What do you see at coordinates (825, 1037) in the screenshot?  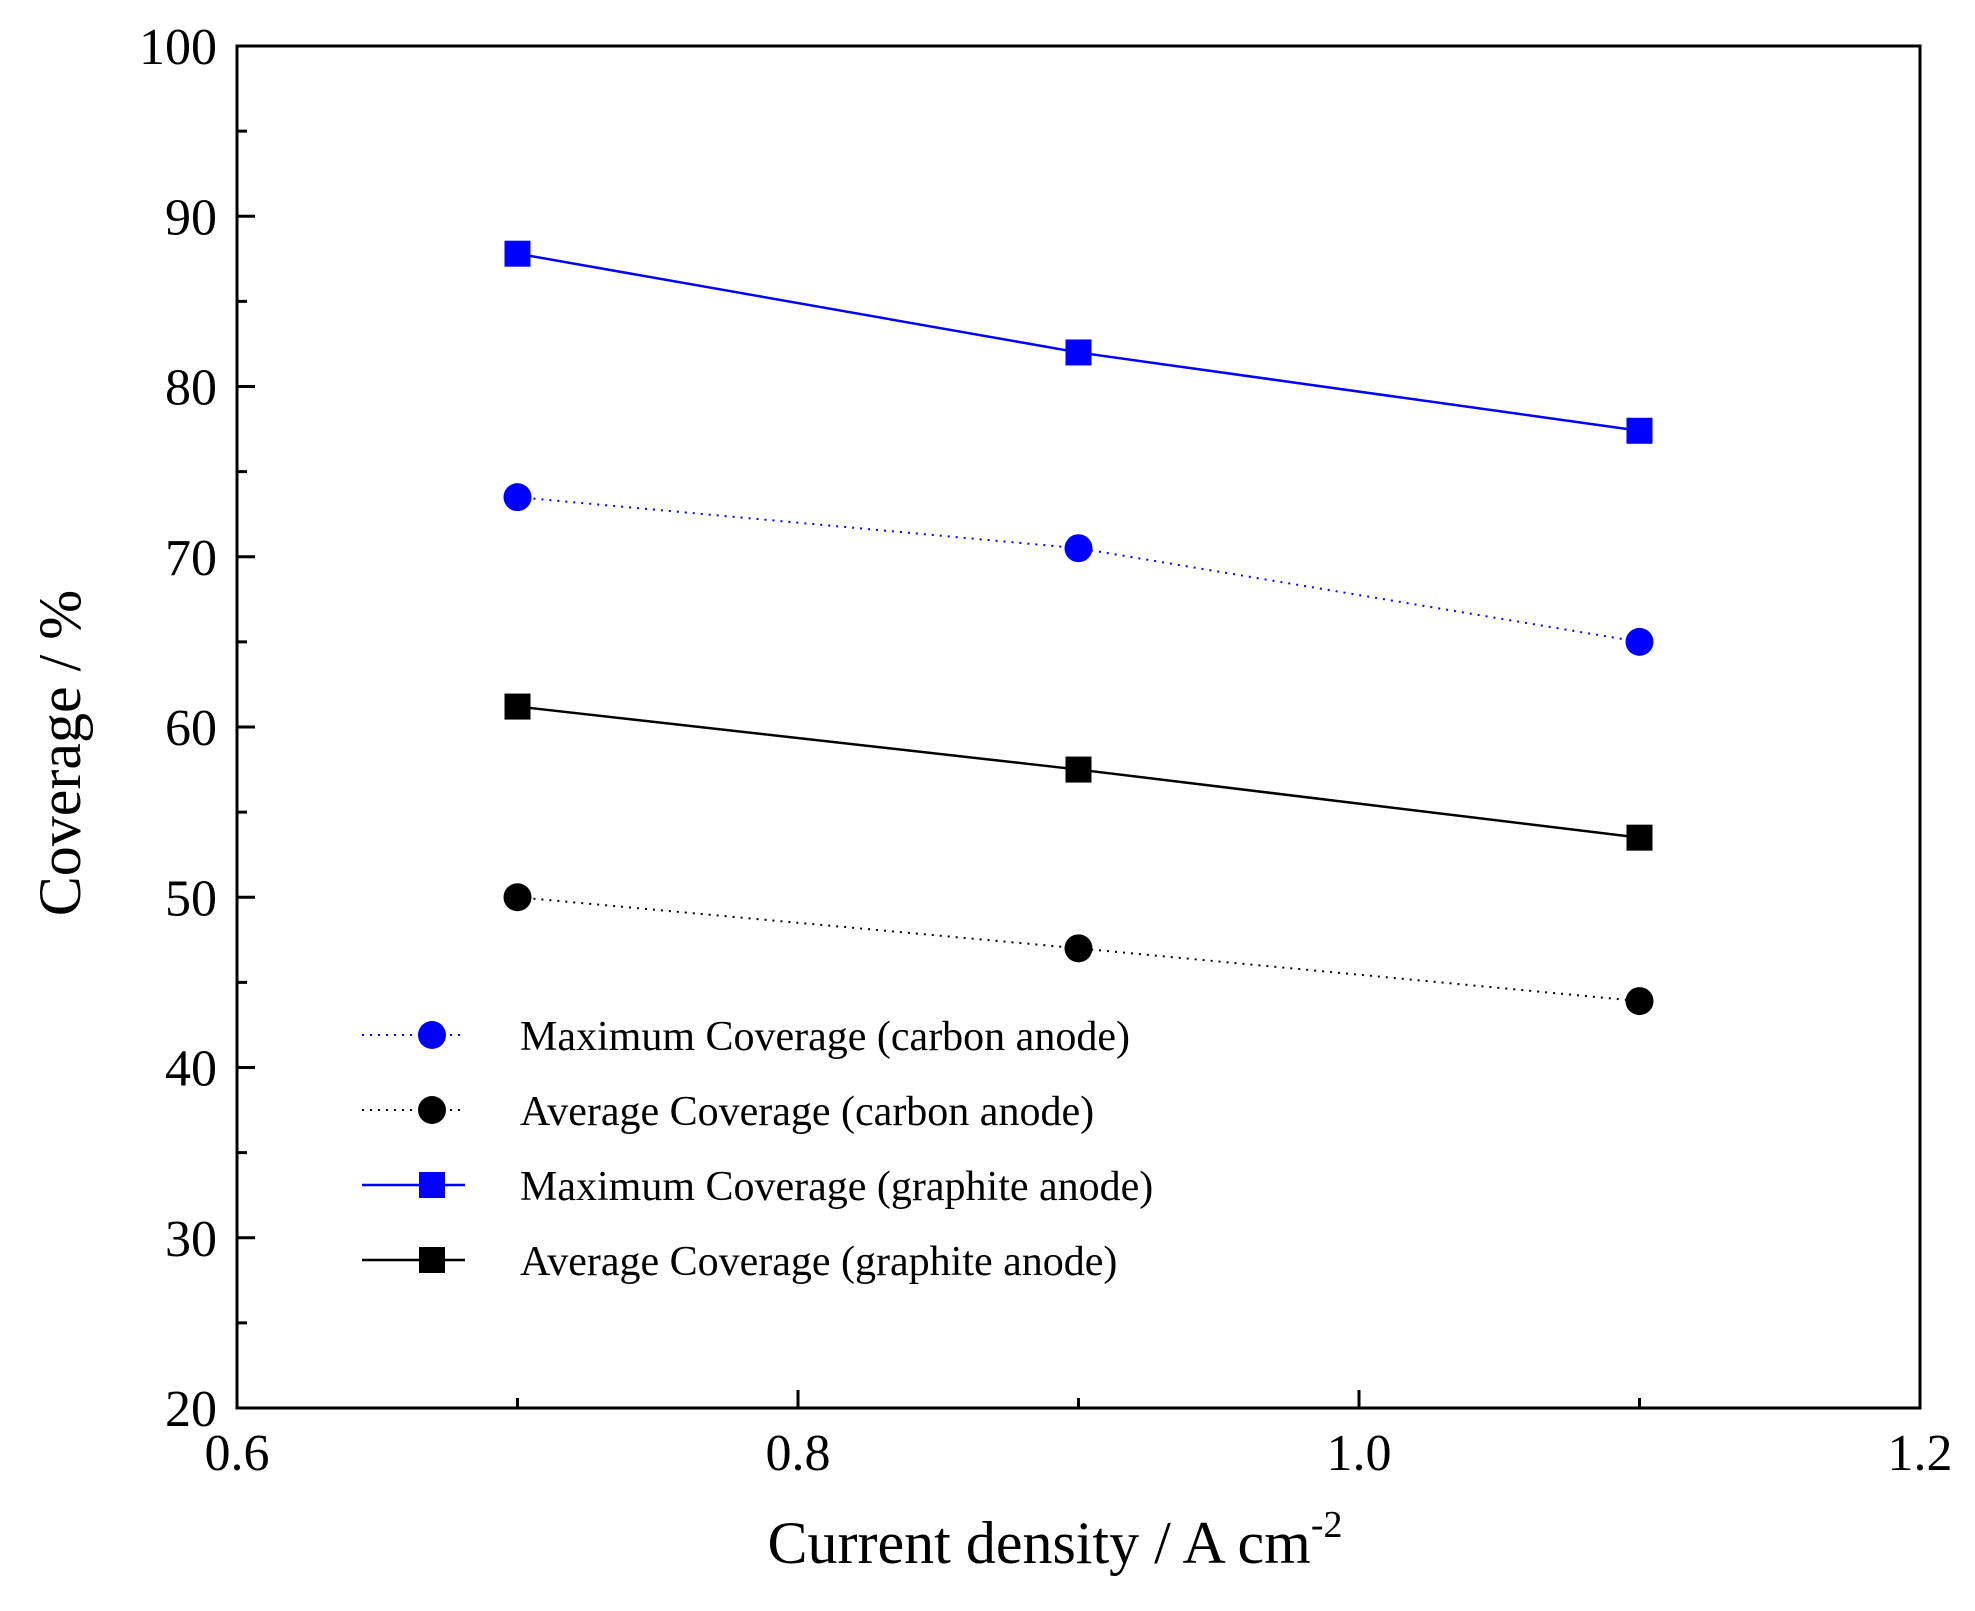 I see `legend-label: Maximum Coverage (carbon anode)` at bounding box center [825, 1037].